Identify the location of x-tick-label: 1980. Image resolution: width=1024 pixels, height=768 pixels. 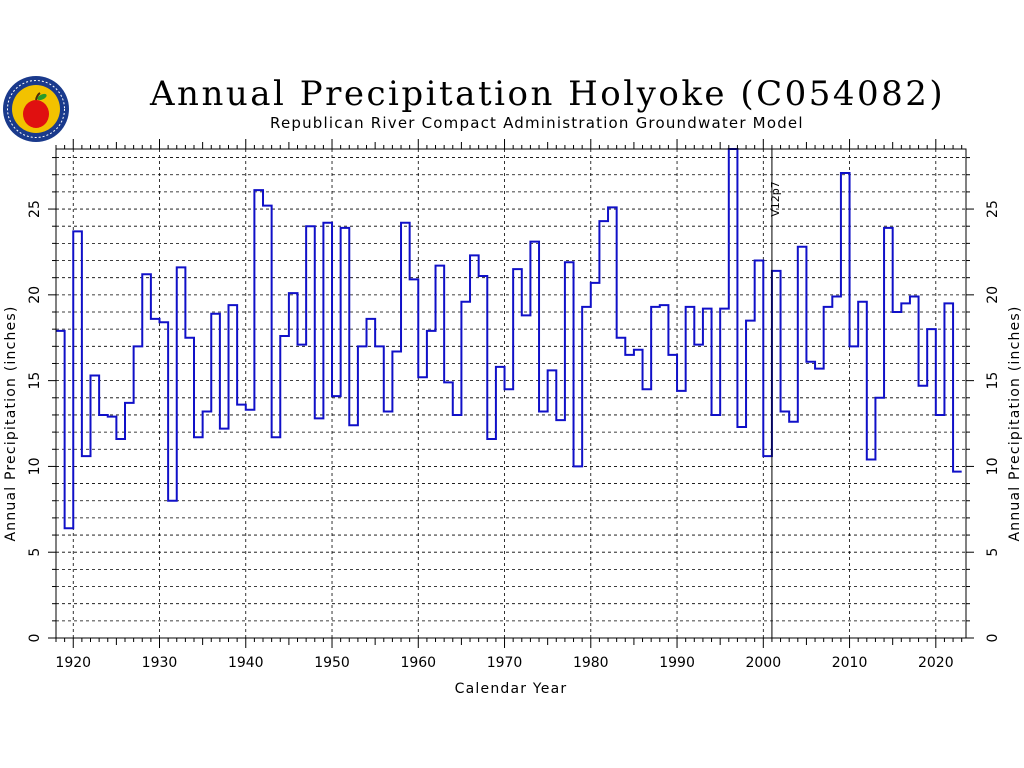
(591, 663).